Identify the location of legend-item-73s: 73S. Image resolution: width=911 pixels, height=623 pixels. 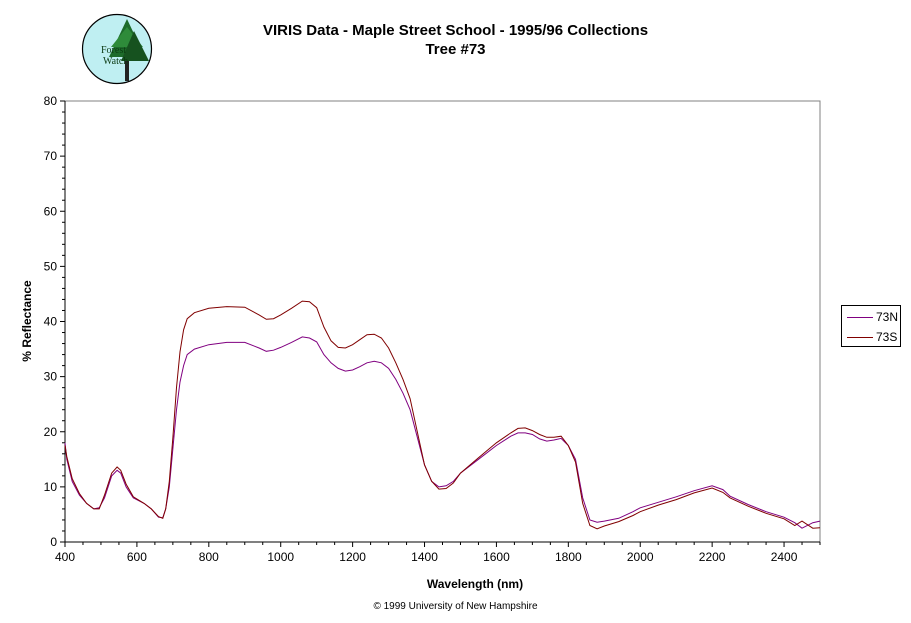
(872, 337).